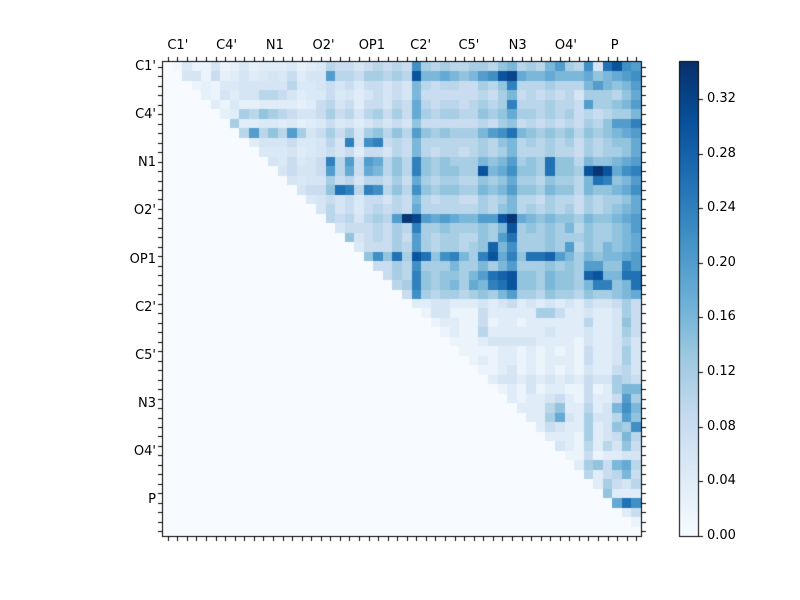  I want to click on x-tick-label-C5: C5', so click(469, 45).